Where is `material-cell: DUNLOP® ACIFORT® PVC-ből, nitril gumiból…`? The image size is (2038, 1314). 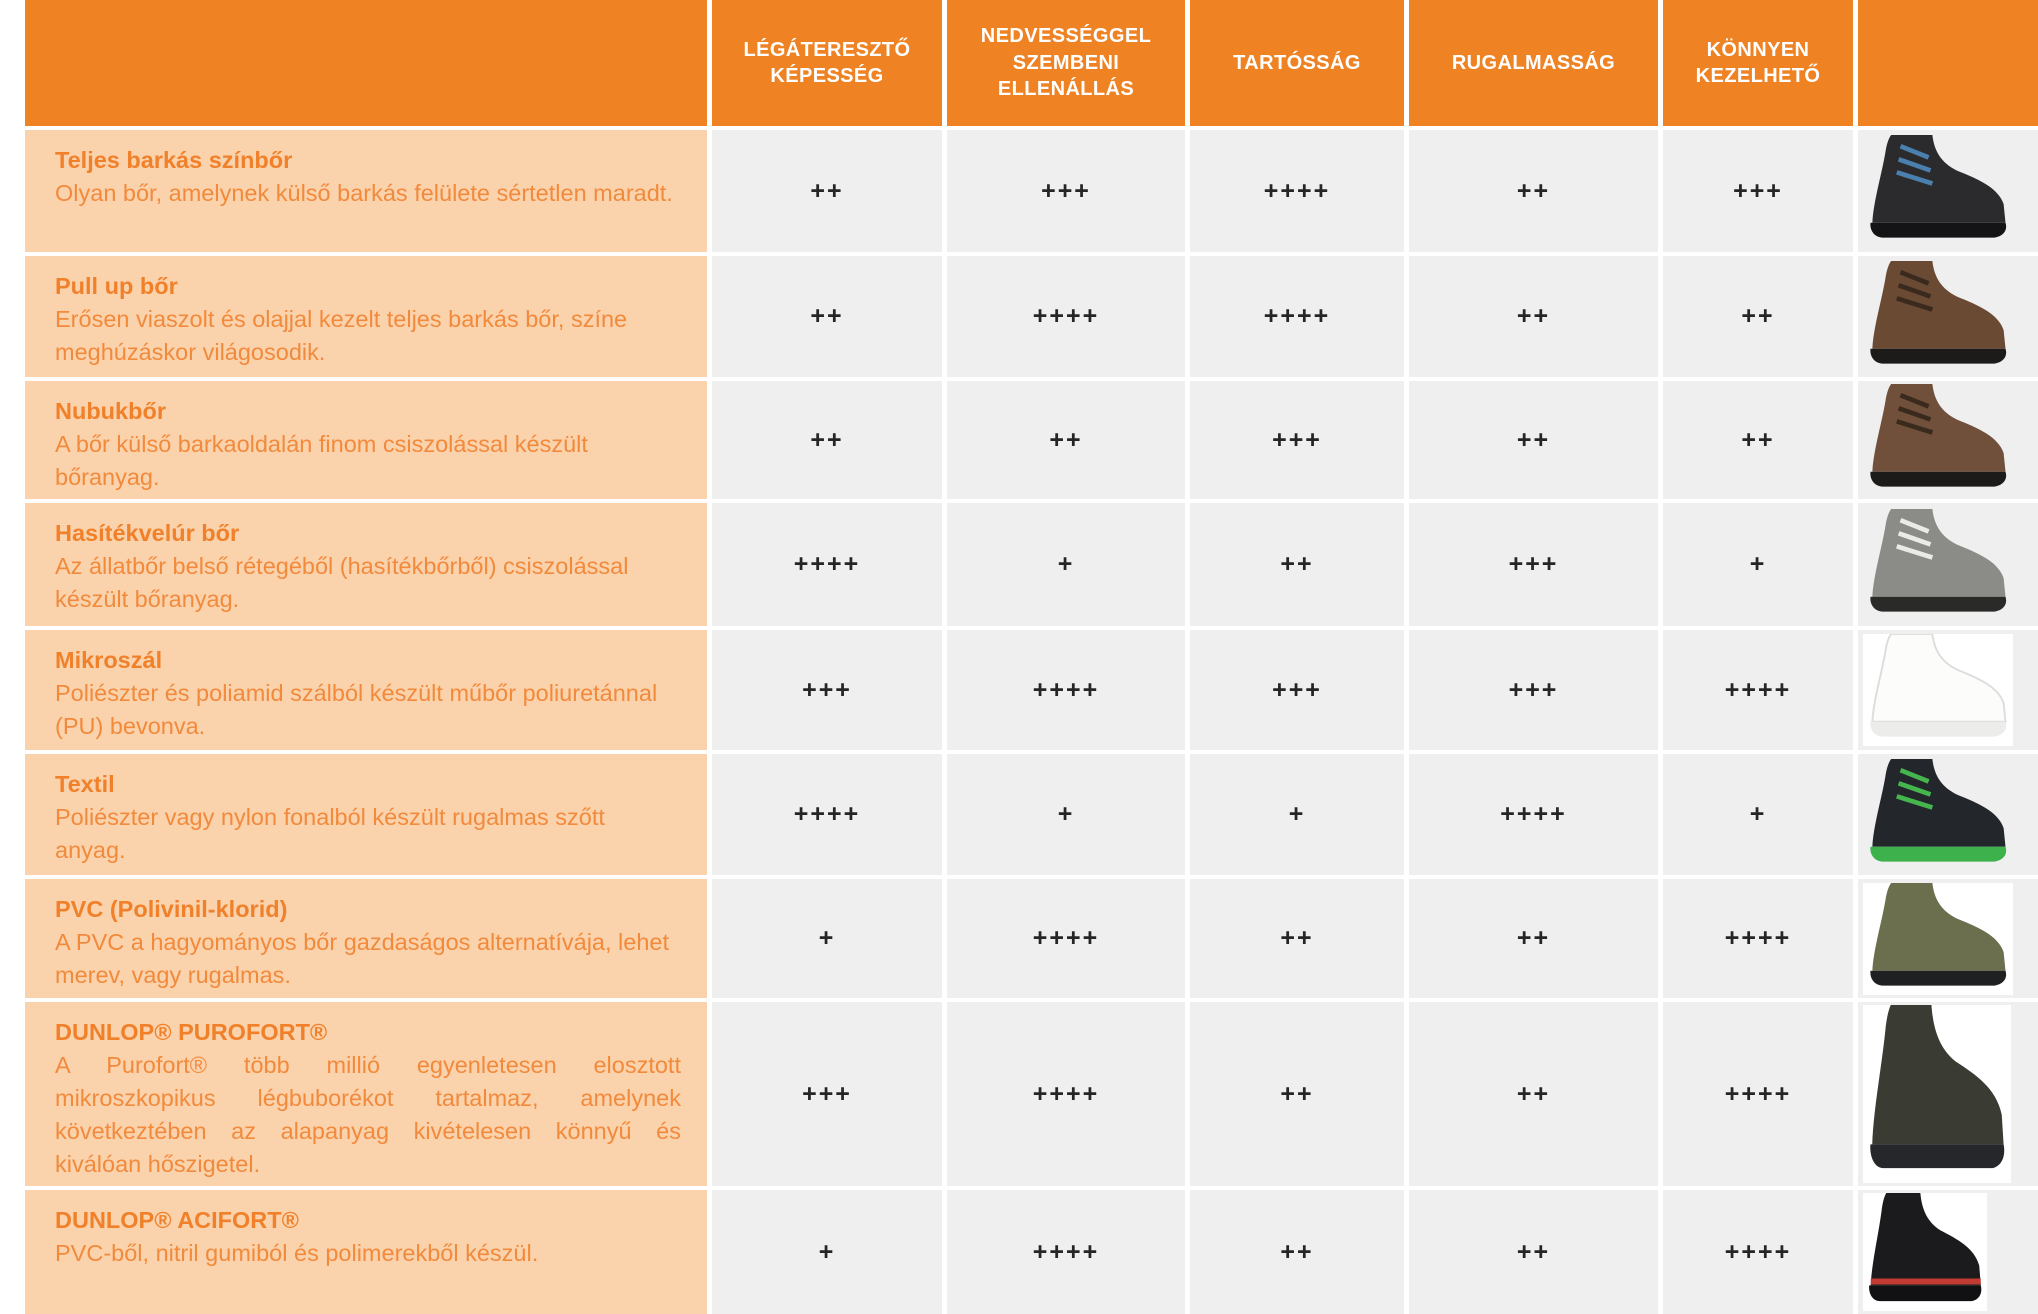
material-cell: DUNLOP® ACIFORT® PVC-ből, nitril gumiból… is located at coordinates (366, 1252).